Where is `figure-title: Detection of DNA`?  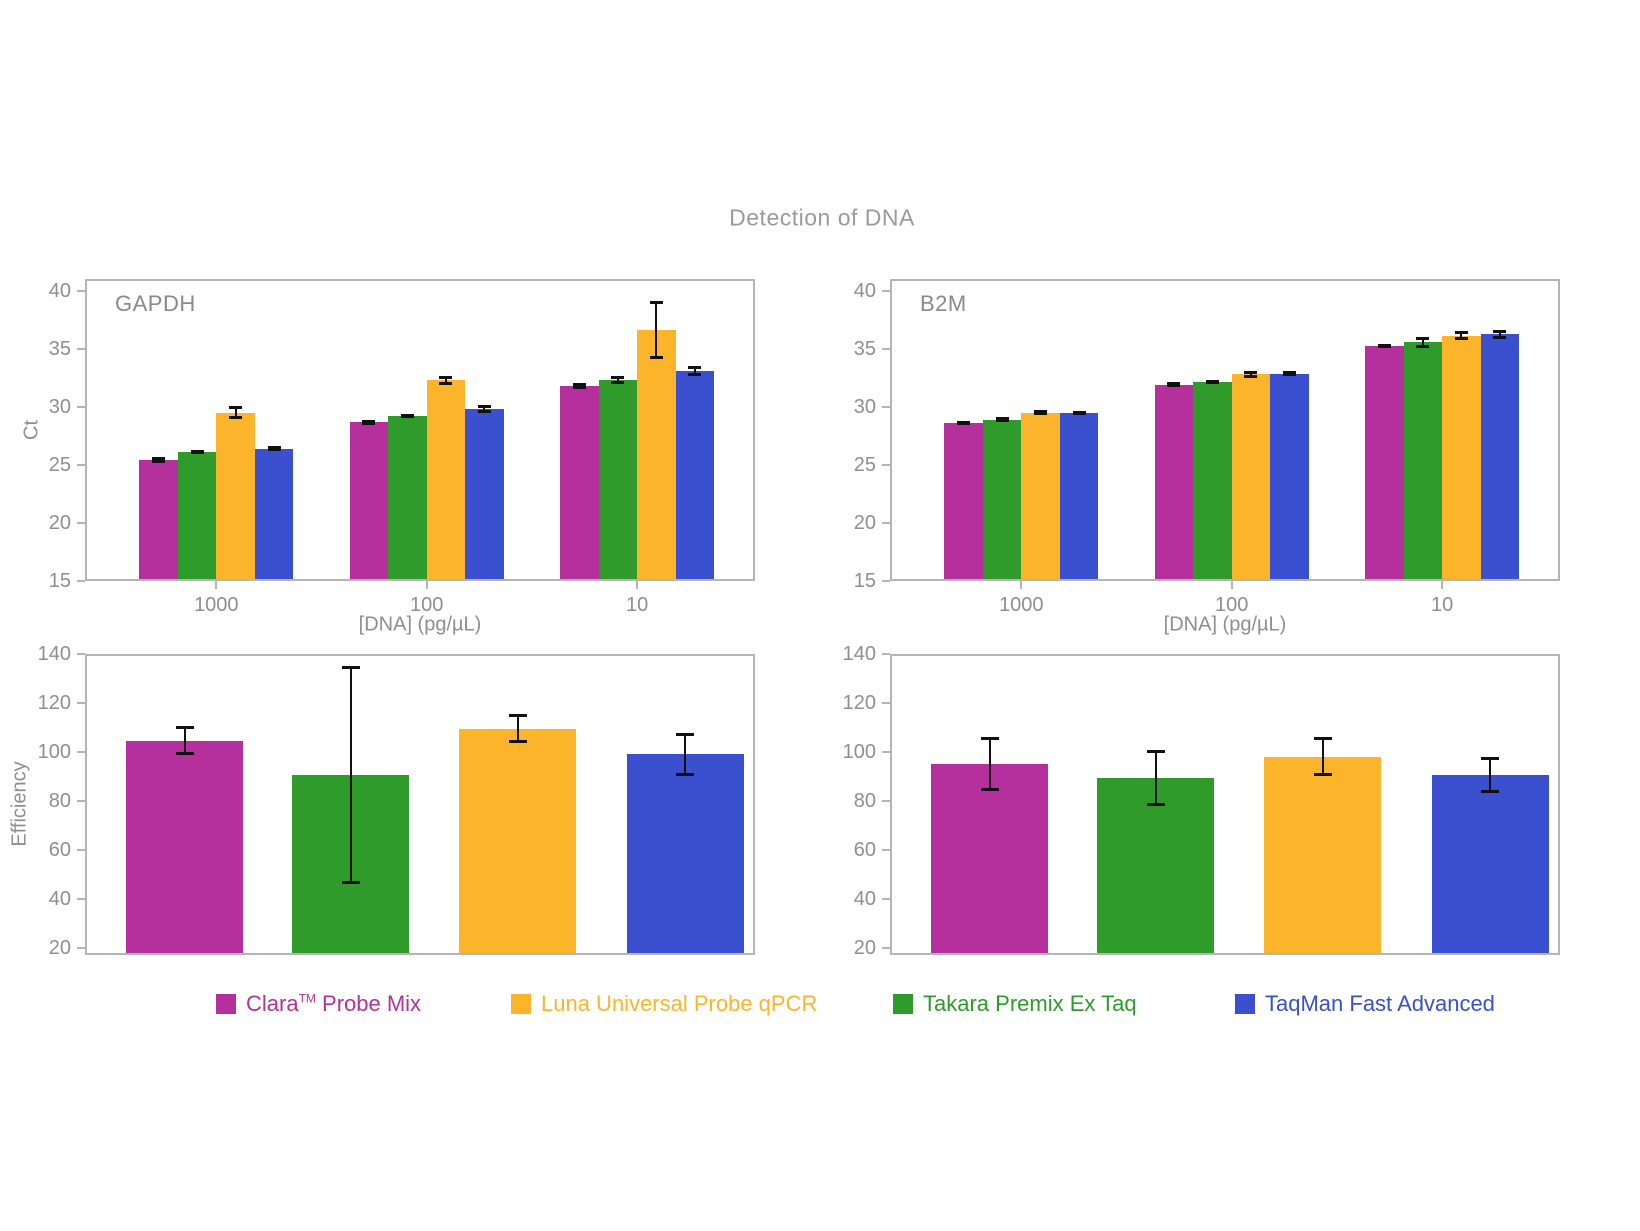 figure-title: Detection of DNA is located at coordinates (822, 217).